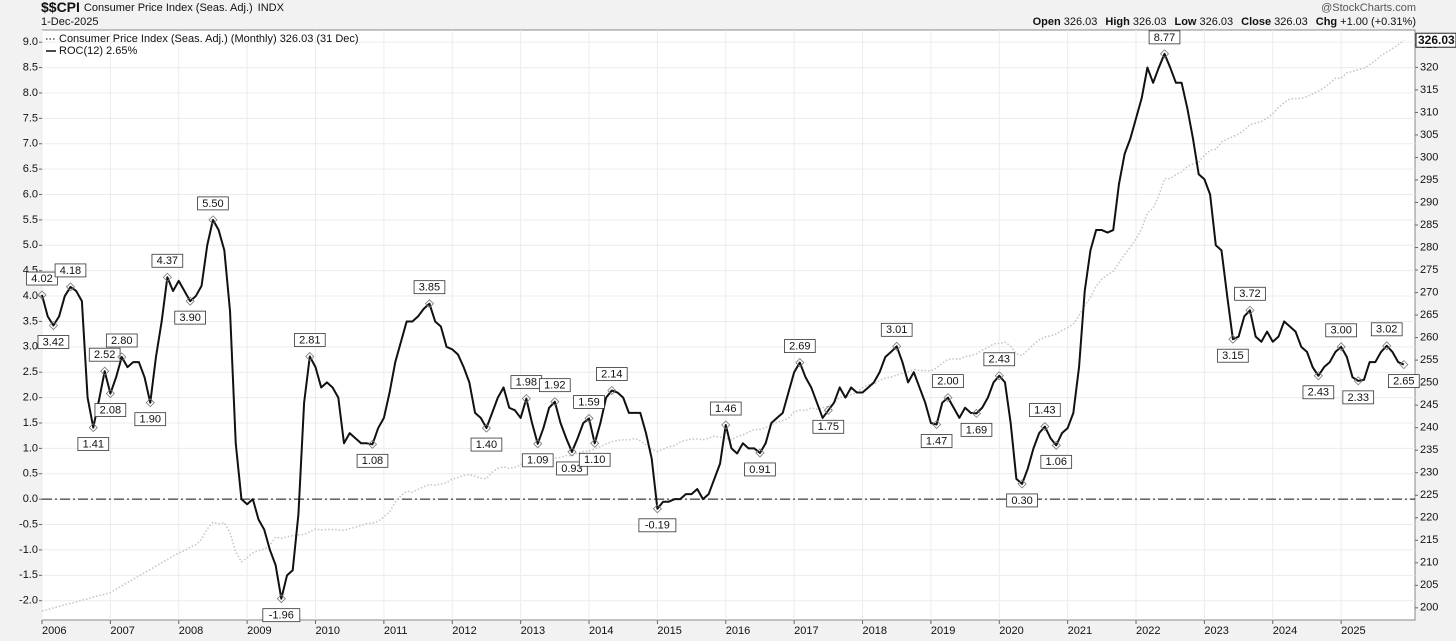 This screenshot has width=1456, height=641. Describe the element at coordinates (875, 631) in the screenshot. I see `x-tick-label: 2018` at that location.